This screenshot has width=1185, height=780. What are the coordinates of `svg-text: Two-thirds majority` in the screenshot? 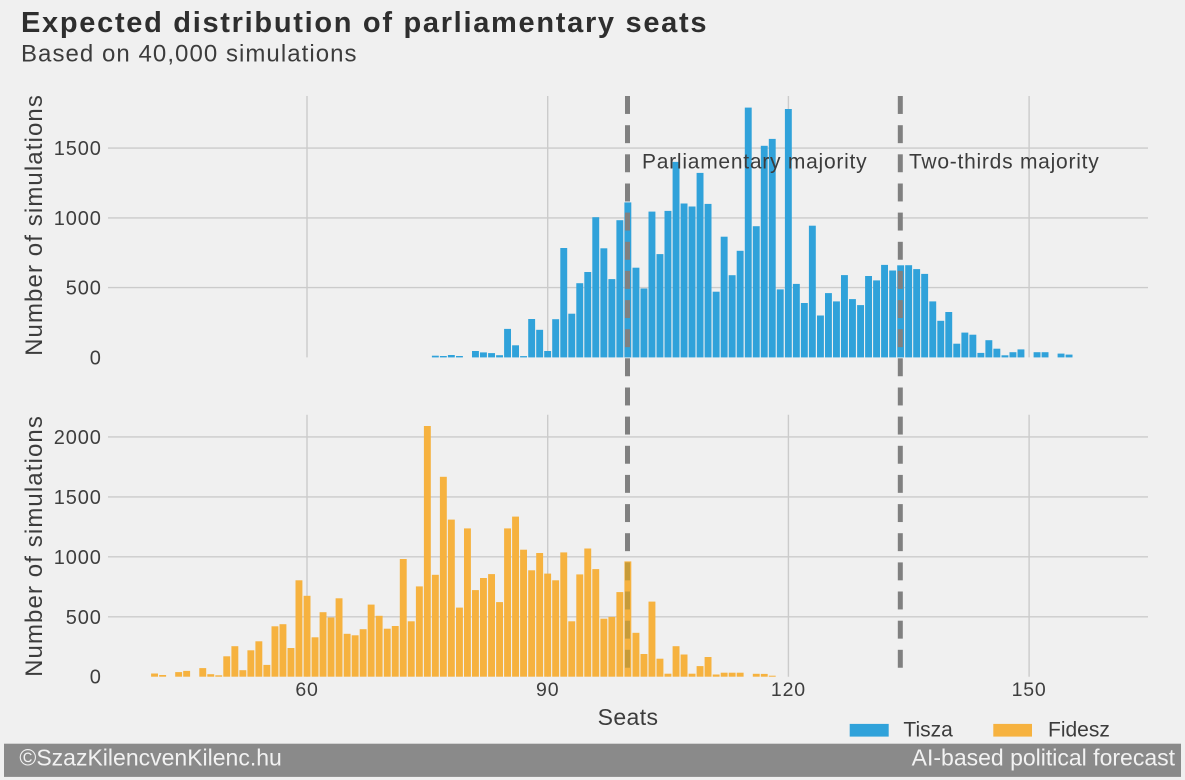 It's located at (1004, 162).